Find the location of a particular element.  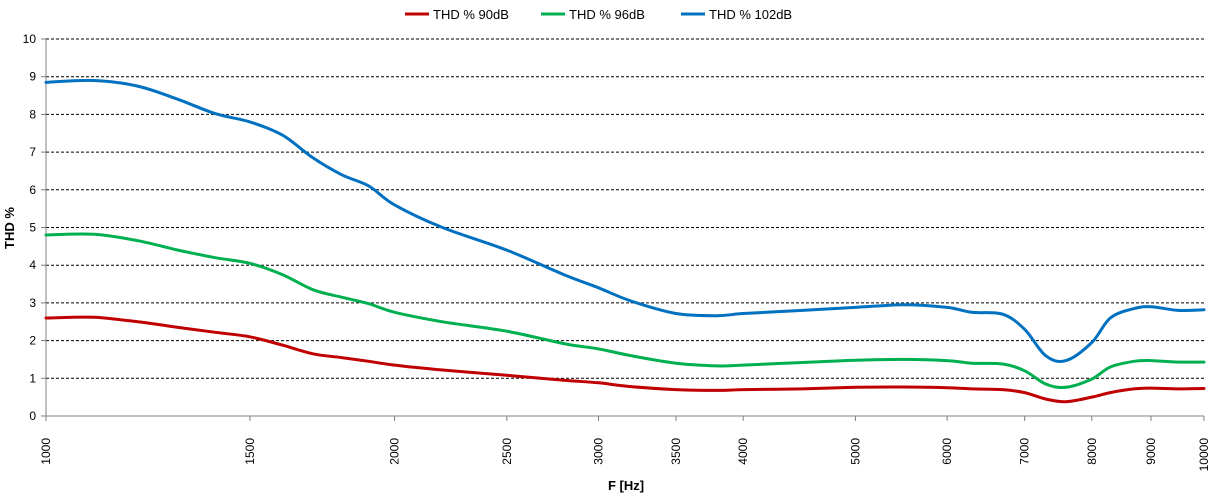

x-tick-label: 2000 is located at coordinates (395, 451).